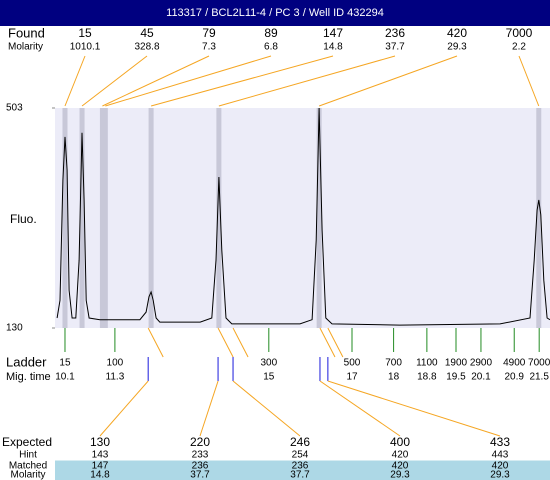 Image resolution: width=550 pixels, height=480 pixels. I want to click on ladder-time: 20.1, so click(481, 377).